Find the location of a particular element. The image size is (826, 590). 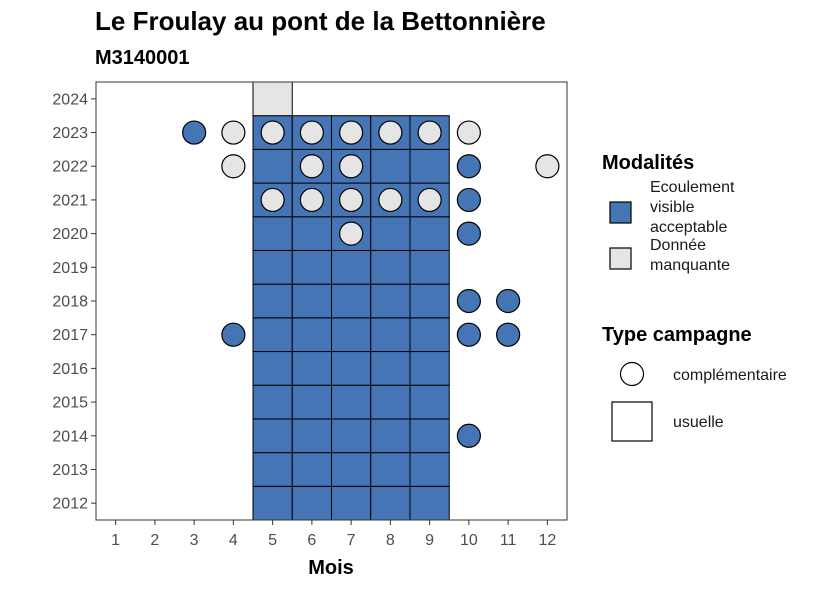

legend-label-line: acceptable is located at coordinates (688, 227).